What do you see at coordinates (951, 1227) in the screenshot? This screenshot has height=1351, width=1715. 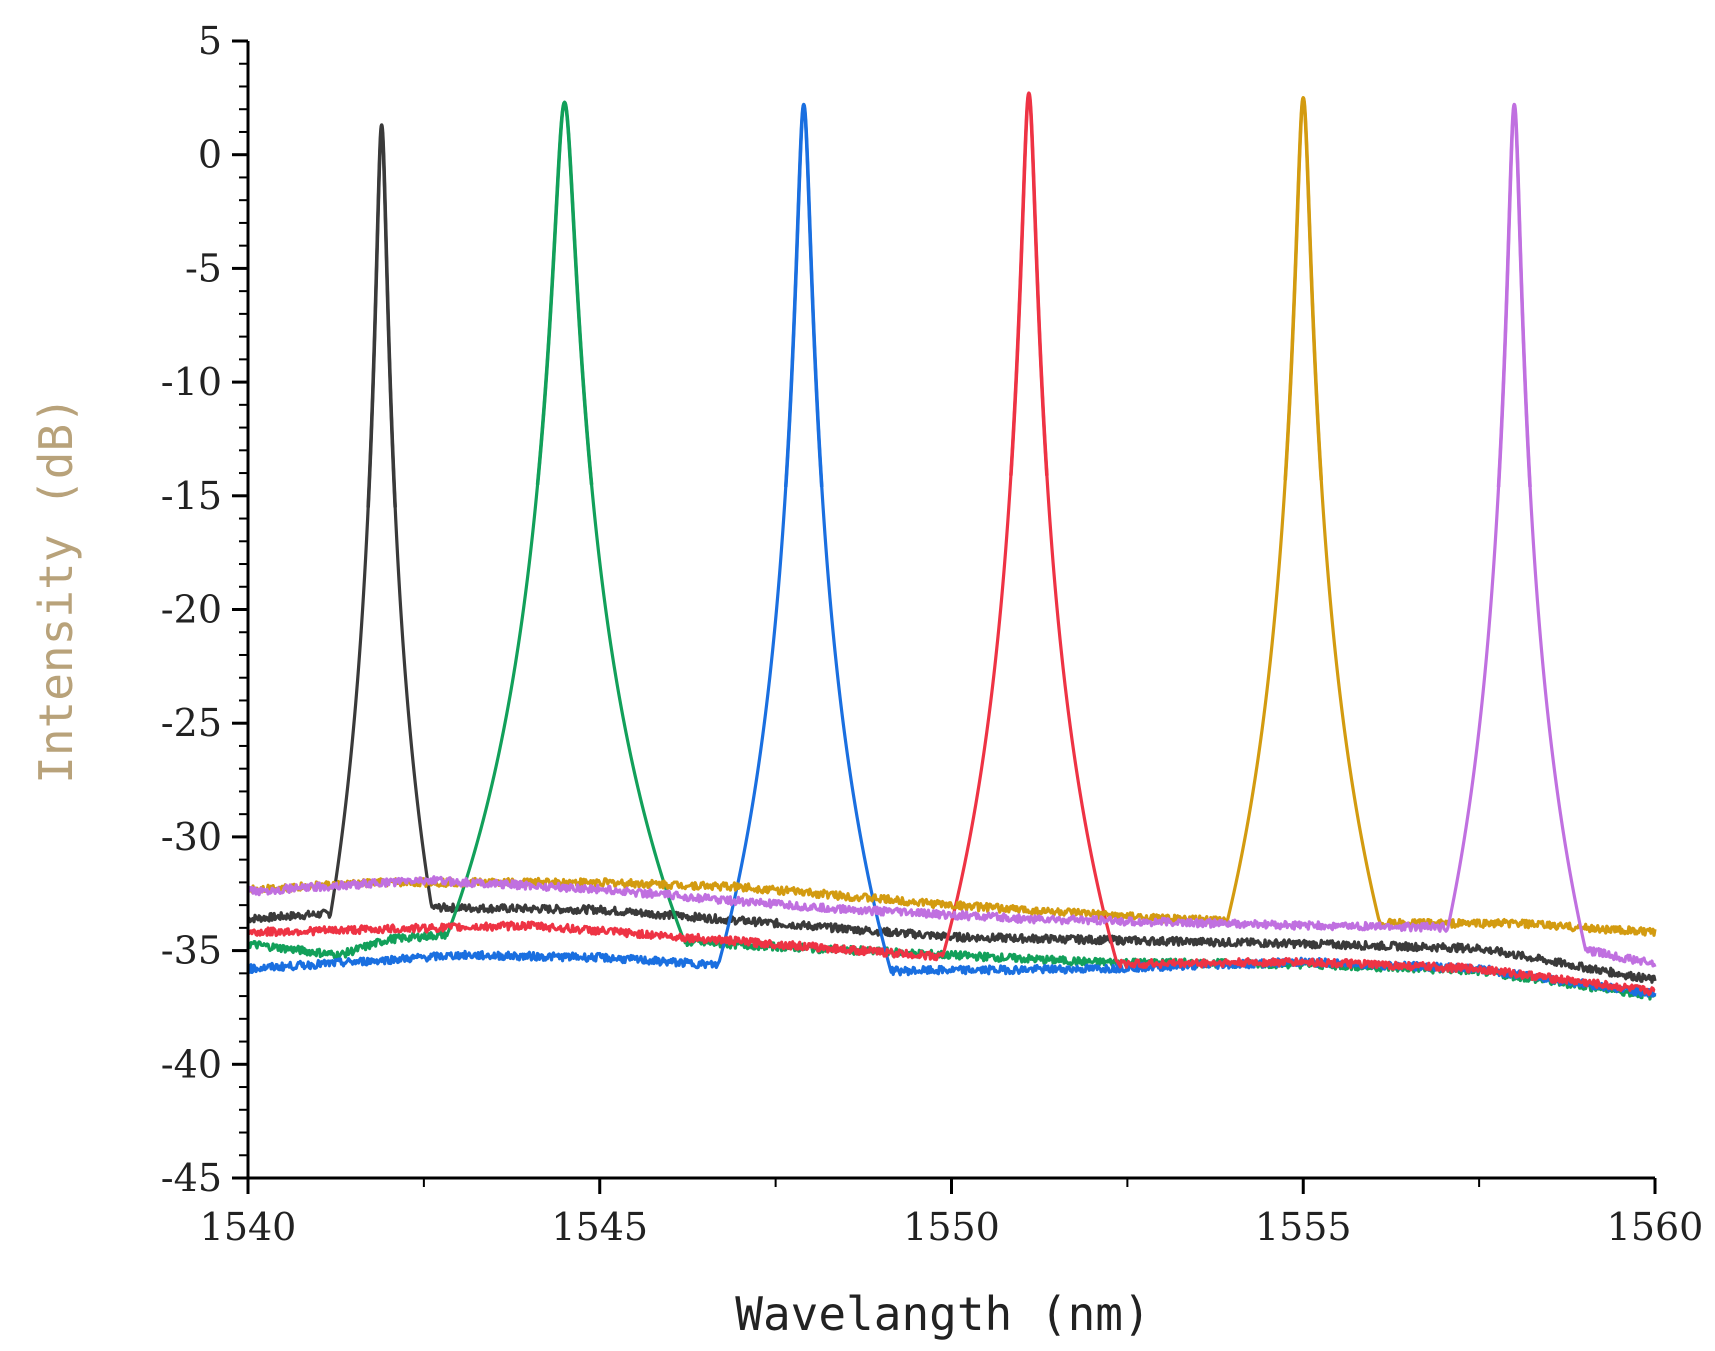 I see `x-tick-label: 1550` at bounding box center [951, 1227].